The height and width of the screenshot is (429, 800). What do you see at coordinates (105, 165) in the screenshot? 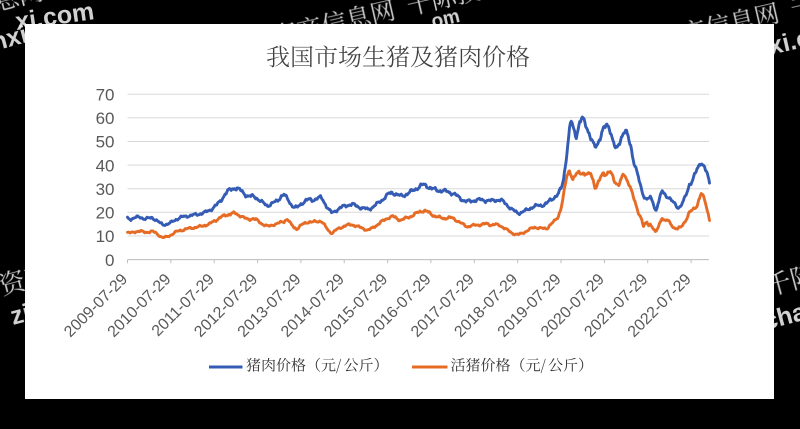
I see `svg-text: 40` at bounding box center [105, 165].